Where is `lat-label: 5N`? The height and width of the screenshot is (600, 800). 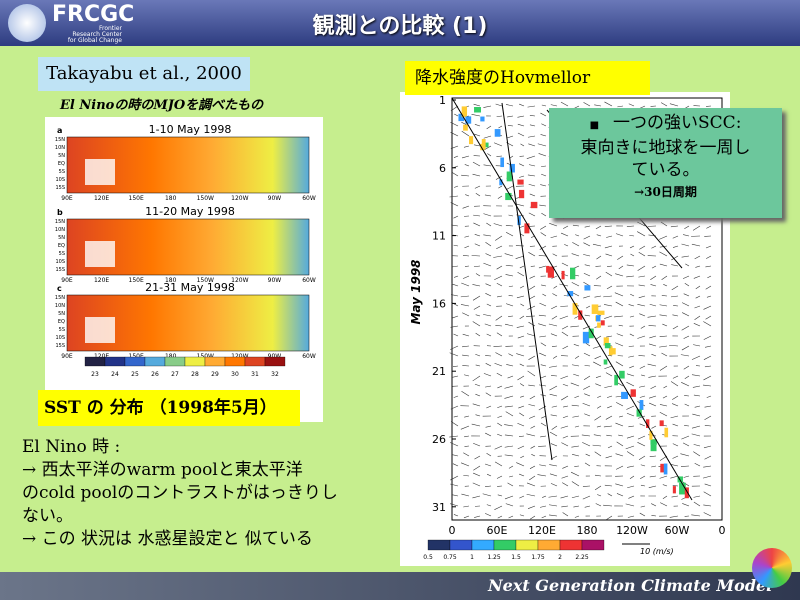
lat-label: 5N is located at coordinates (61, 156).